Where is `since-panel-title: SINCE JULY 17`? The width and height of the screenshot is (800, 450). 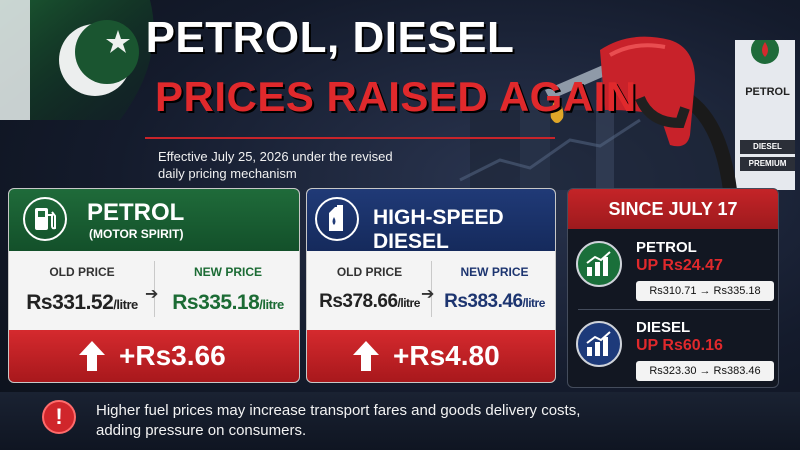 since-panel-title: SINCE JULY 17 is located at coordinates (673, 209).